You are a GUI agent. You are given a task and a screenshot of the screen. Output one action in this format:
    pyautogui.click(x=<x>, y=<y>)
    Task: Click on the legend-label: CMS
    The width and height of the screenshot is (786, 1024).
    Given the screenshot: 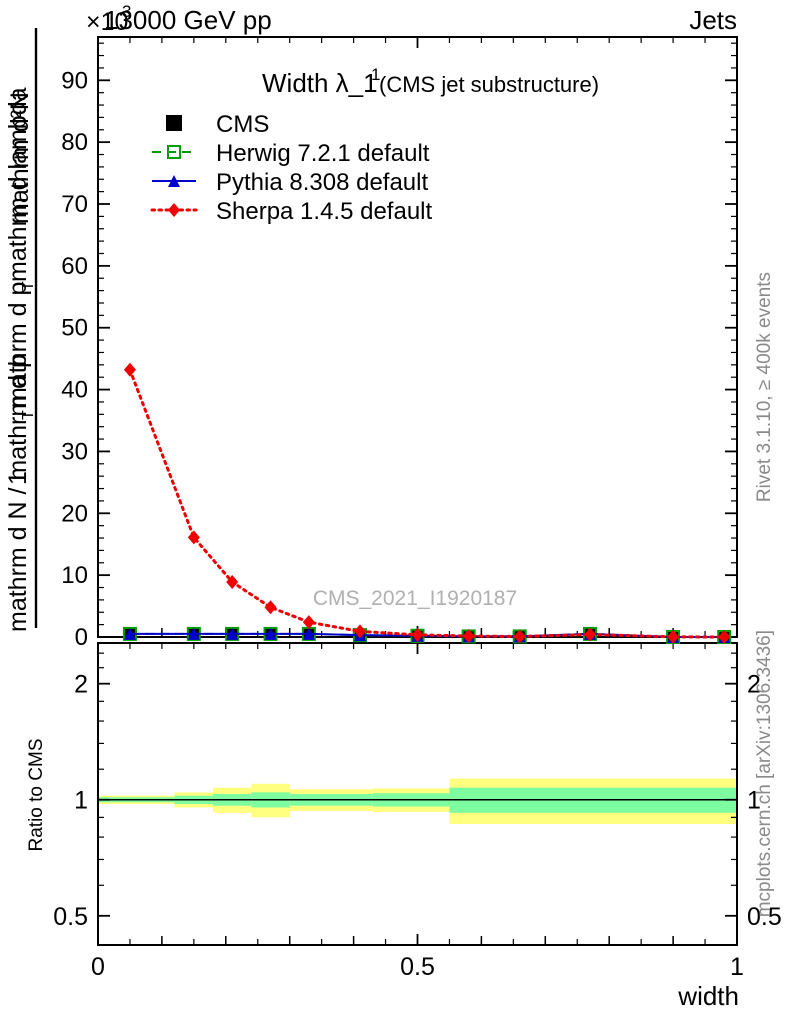 What is the action you would take?
    pyautogui.click(x=242, y=124)
    